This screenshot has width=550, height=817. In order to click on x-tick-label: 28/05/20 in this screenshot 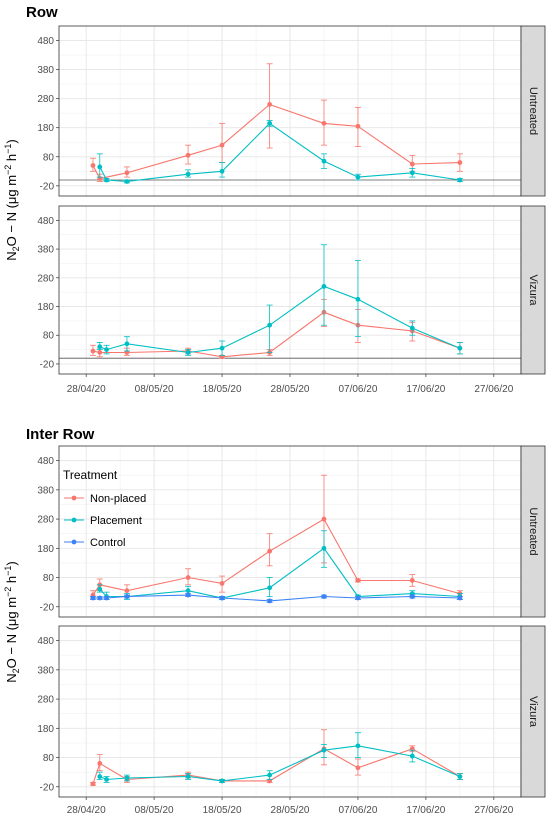, I will do `click(290, 389)`.